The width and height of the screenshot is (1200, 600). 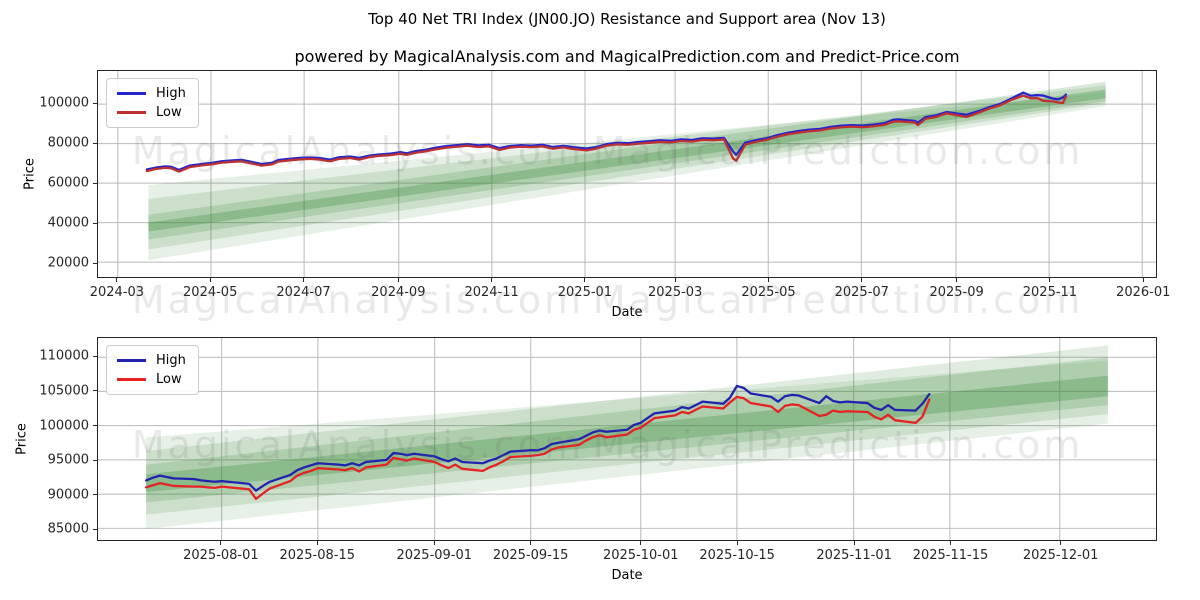 I want to click on x-tick-label: 2024-09, so click(x=398, y=292).